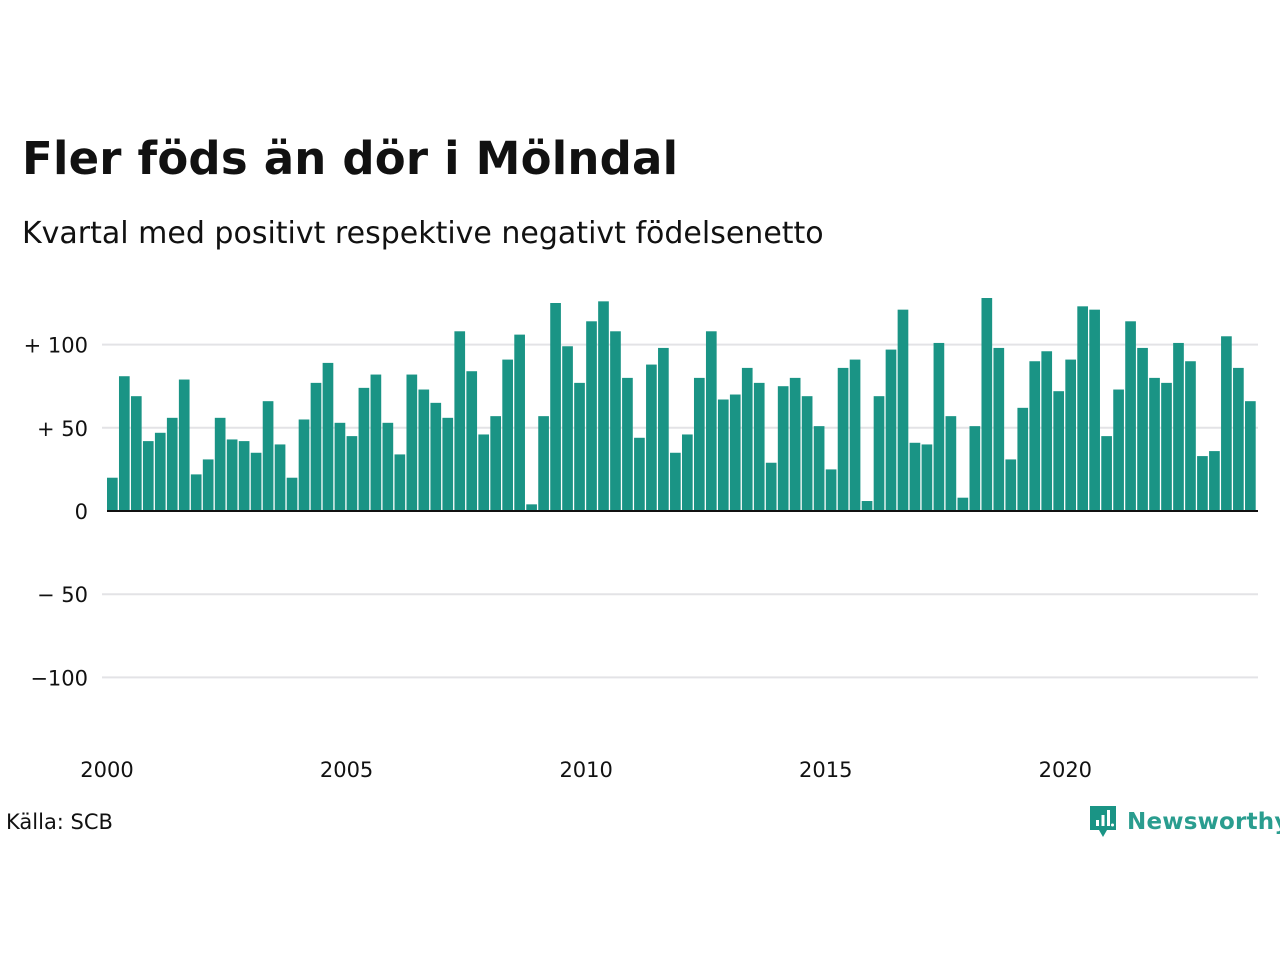 This screenshot has width=1280, height=960. Describe the element at coordinates (1065, 770) in the screenshot. I see `x-tick-label: 2020` at that location.